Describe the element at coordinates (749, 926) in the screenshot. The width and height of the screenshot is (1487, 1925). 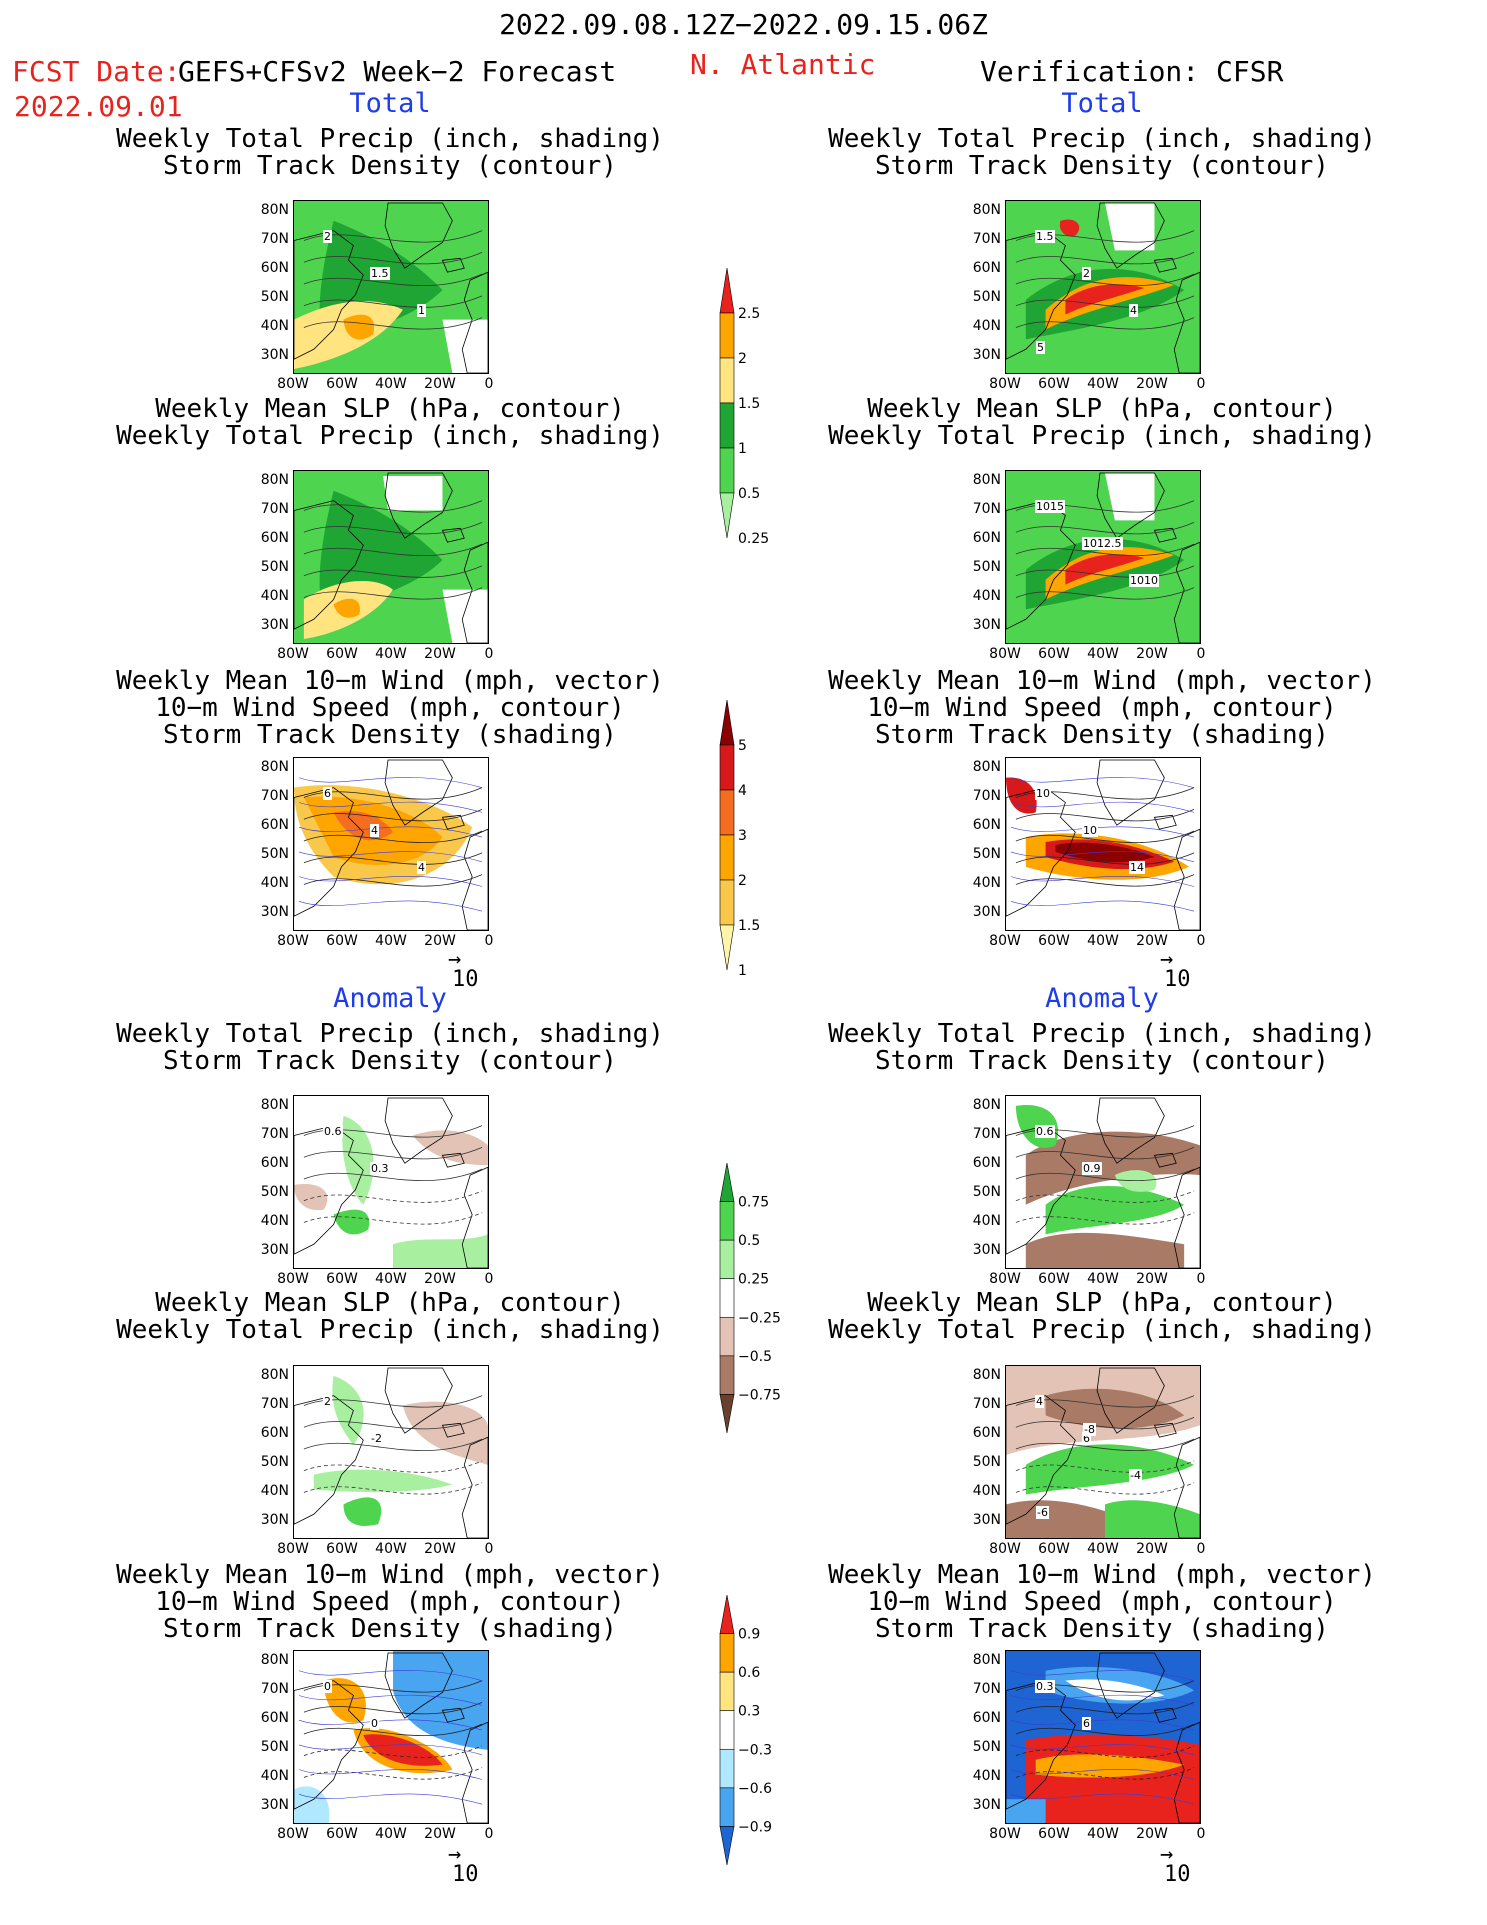
I see `colorbar-label: 1.5` at that location.